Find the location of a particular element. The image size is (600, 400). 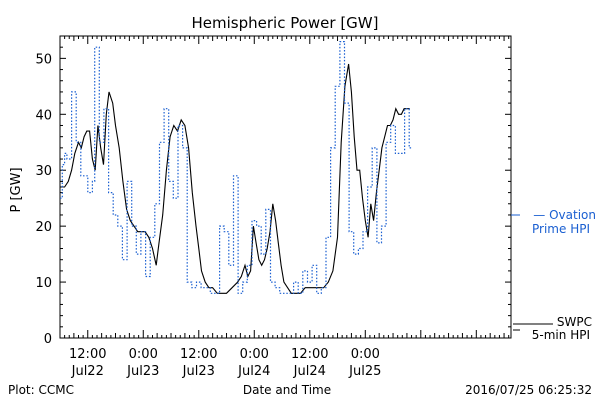

footer-timestamp: 2016/07/25 06:25:32 is located at coordinates (528, 390).